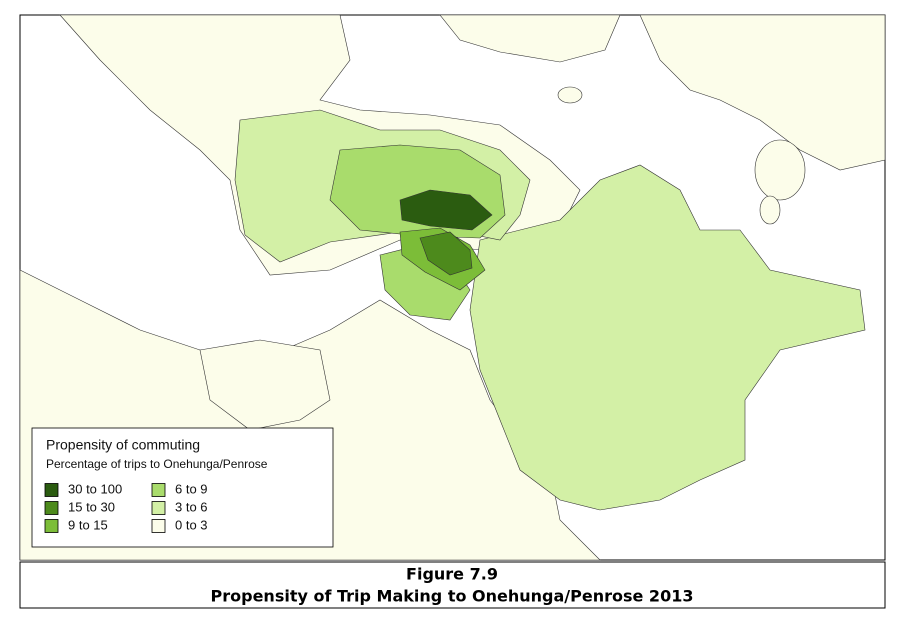 The height and width of the screenshot is (625, 905). I want to click on north-islands, so click(530, 38).